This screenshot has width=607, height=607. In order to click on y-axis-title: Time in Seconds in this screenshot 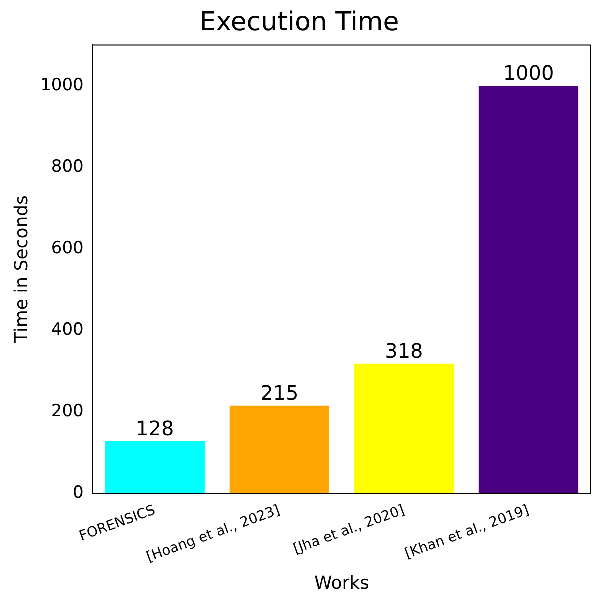, I will do `click(21, 270)`.